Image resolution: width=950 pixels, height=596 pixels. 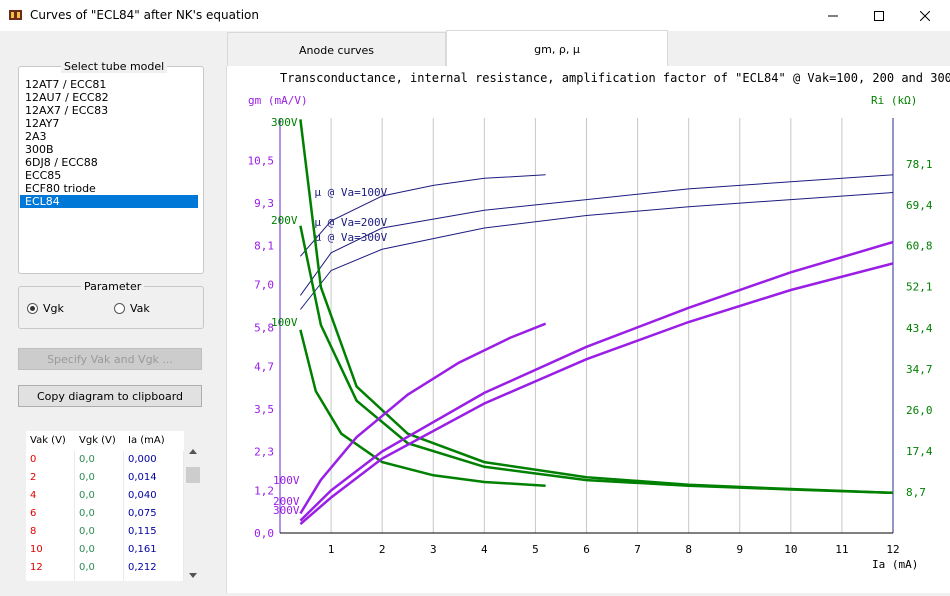 I want to click on gm-curve-label: 300V, so click(x=286, y=510).